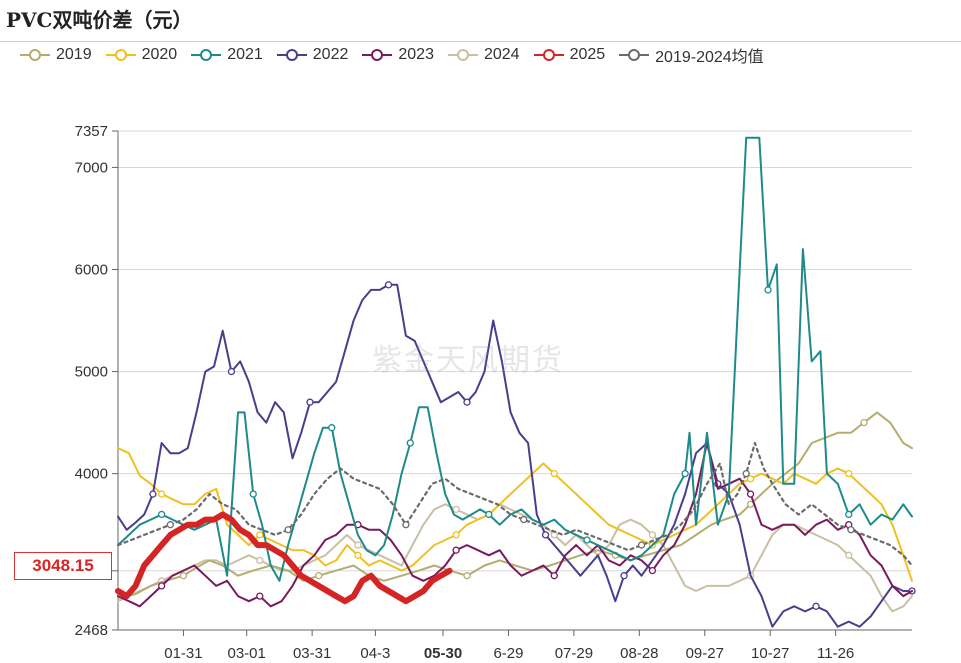  I want to click on legend-item: 2019-2024均值, so click(691, 55).